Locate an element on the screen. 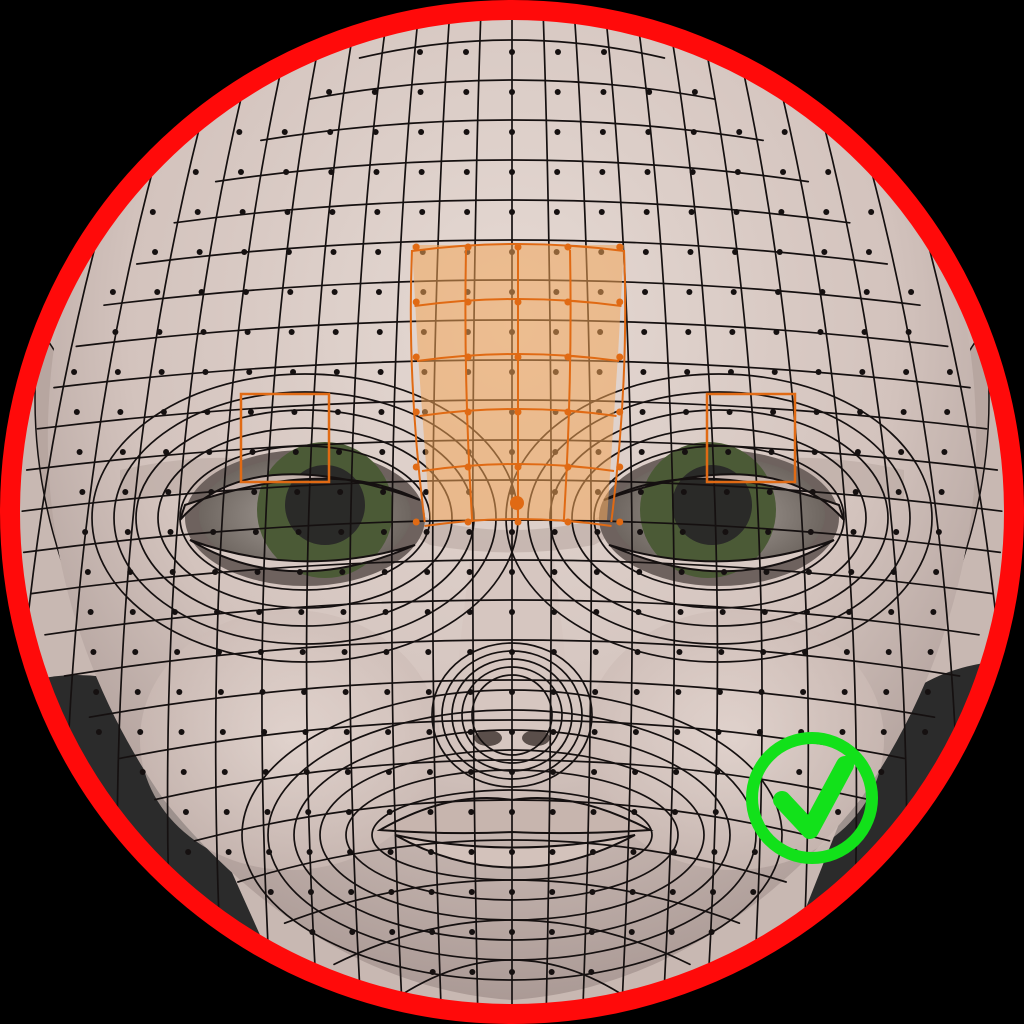  nose-loop is located at coordinates (512, 715).